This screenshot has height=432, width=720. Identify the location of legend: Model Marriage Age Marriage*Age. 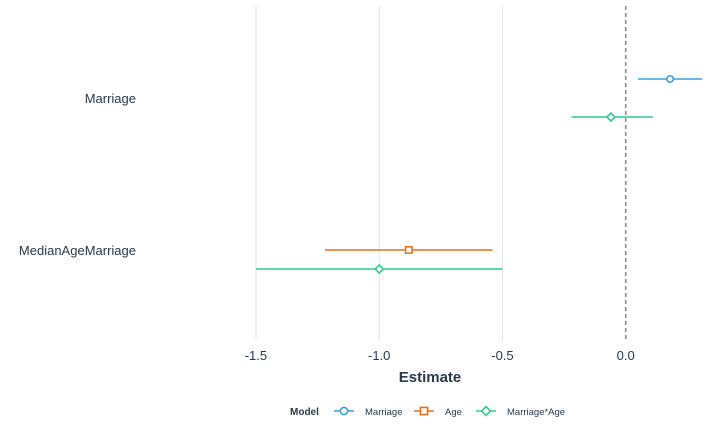
(427, 411).